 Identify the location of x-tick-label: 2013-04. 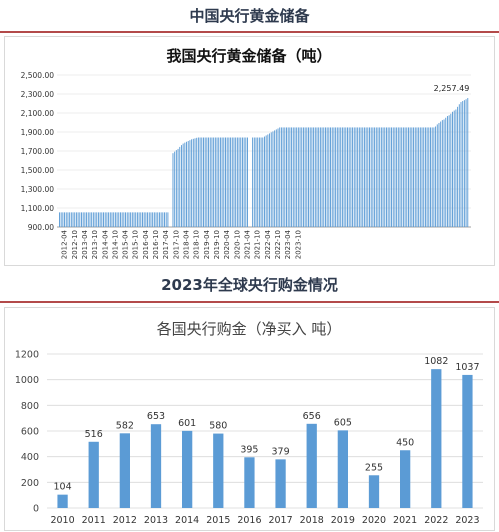
(85, 244).